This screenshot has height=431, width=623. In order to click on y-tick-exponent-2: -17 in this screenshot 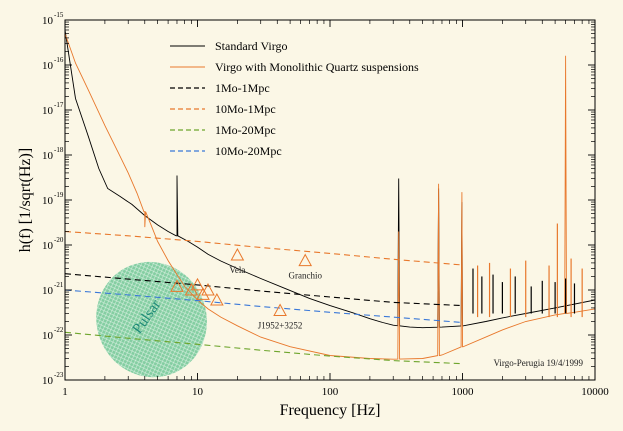, I will do `click(59, 105)`.